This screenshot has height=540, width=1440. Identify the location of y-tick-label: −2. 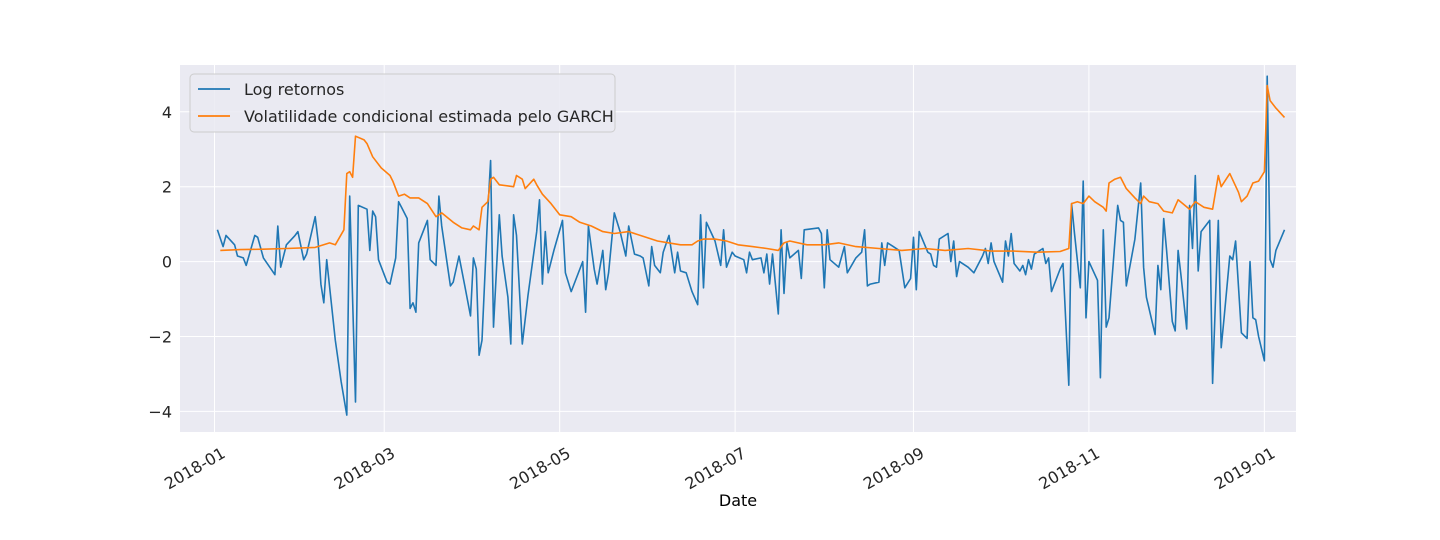
(160, 337).